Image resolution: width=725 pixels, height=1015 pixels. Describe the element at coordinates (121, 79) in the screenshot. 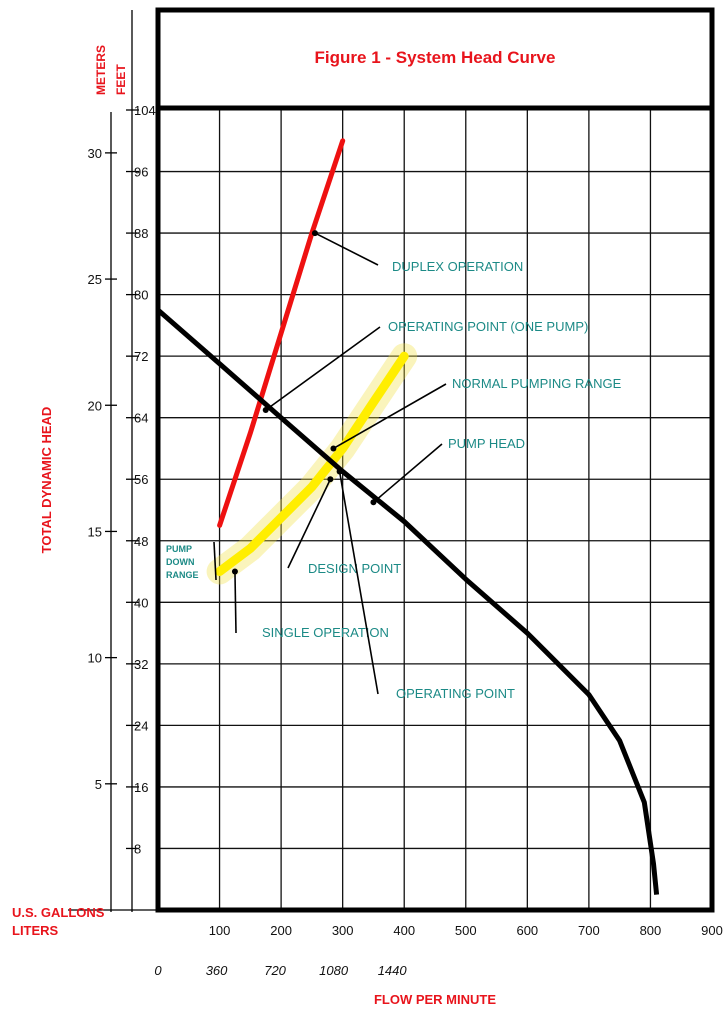

I see `feet-unit-label: FEET` at that location.